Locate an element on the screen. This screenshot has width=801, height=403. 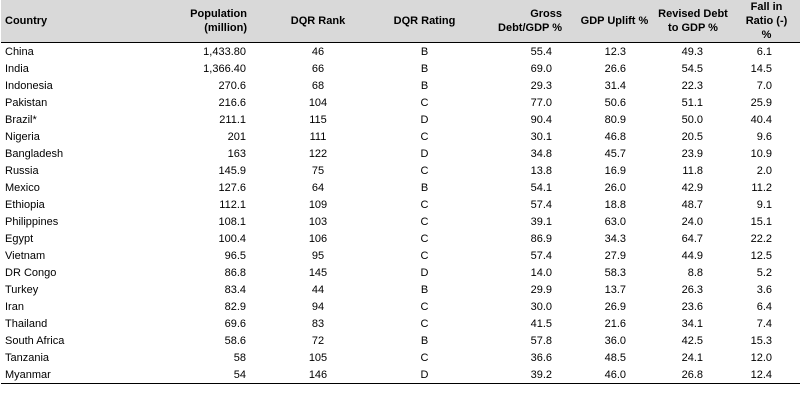
table-row: Pakistan 216.6 104 C 77.0 50.6 51.1 25.9 is located at coordinates (400, 102).